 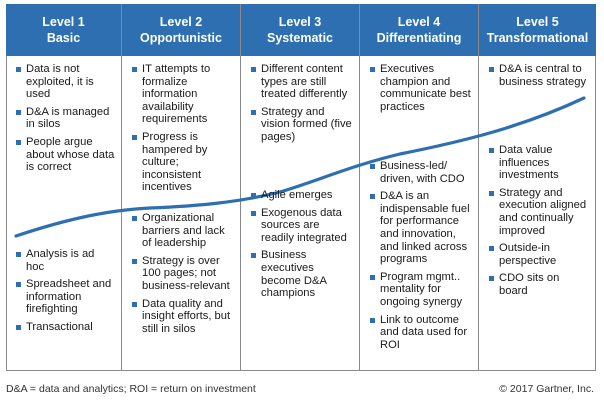 I want to click on level-4-name: Differentiating, so click(x=419, y=38).